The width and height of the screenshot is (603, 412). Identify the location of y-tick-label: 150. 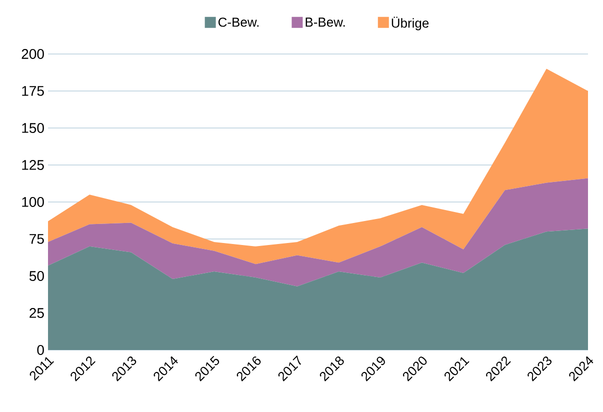
(33, 128).